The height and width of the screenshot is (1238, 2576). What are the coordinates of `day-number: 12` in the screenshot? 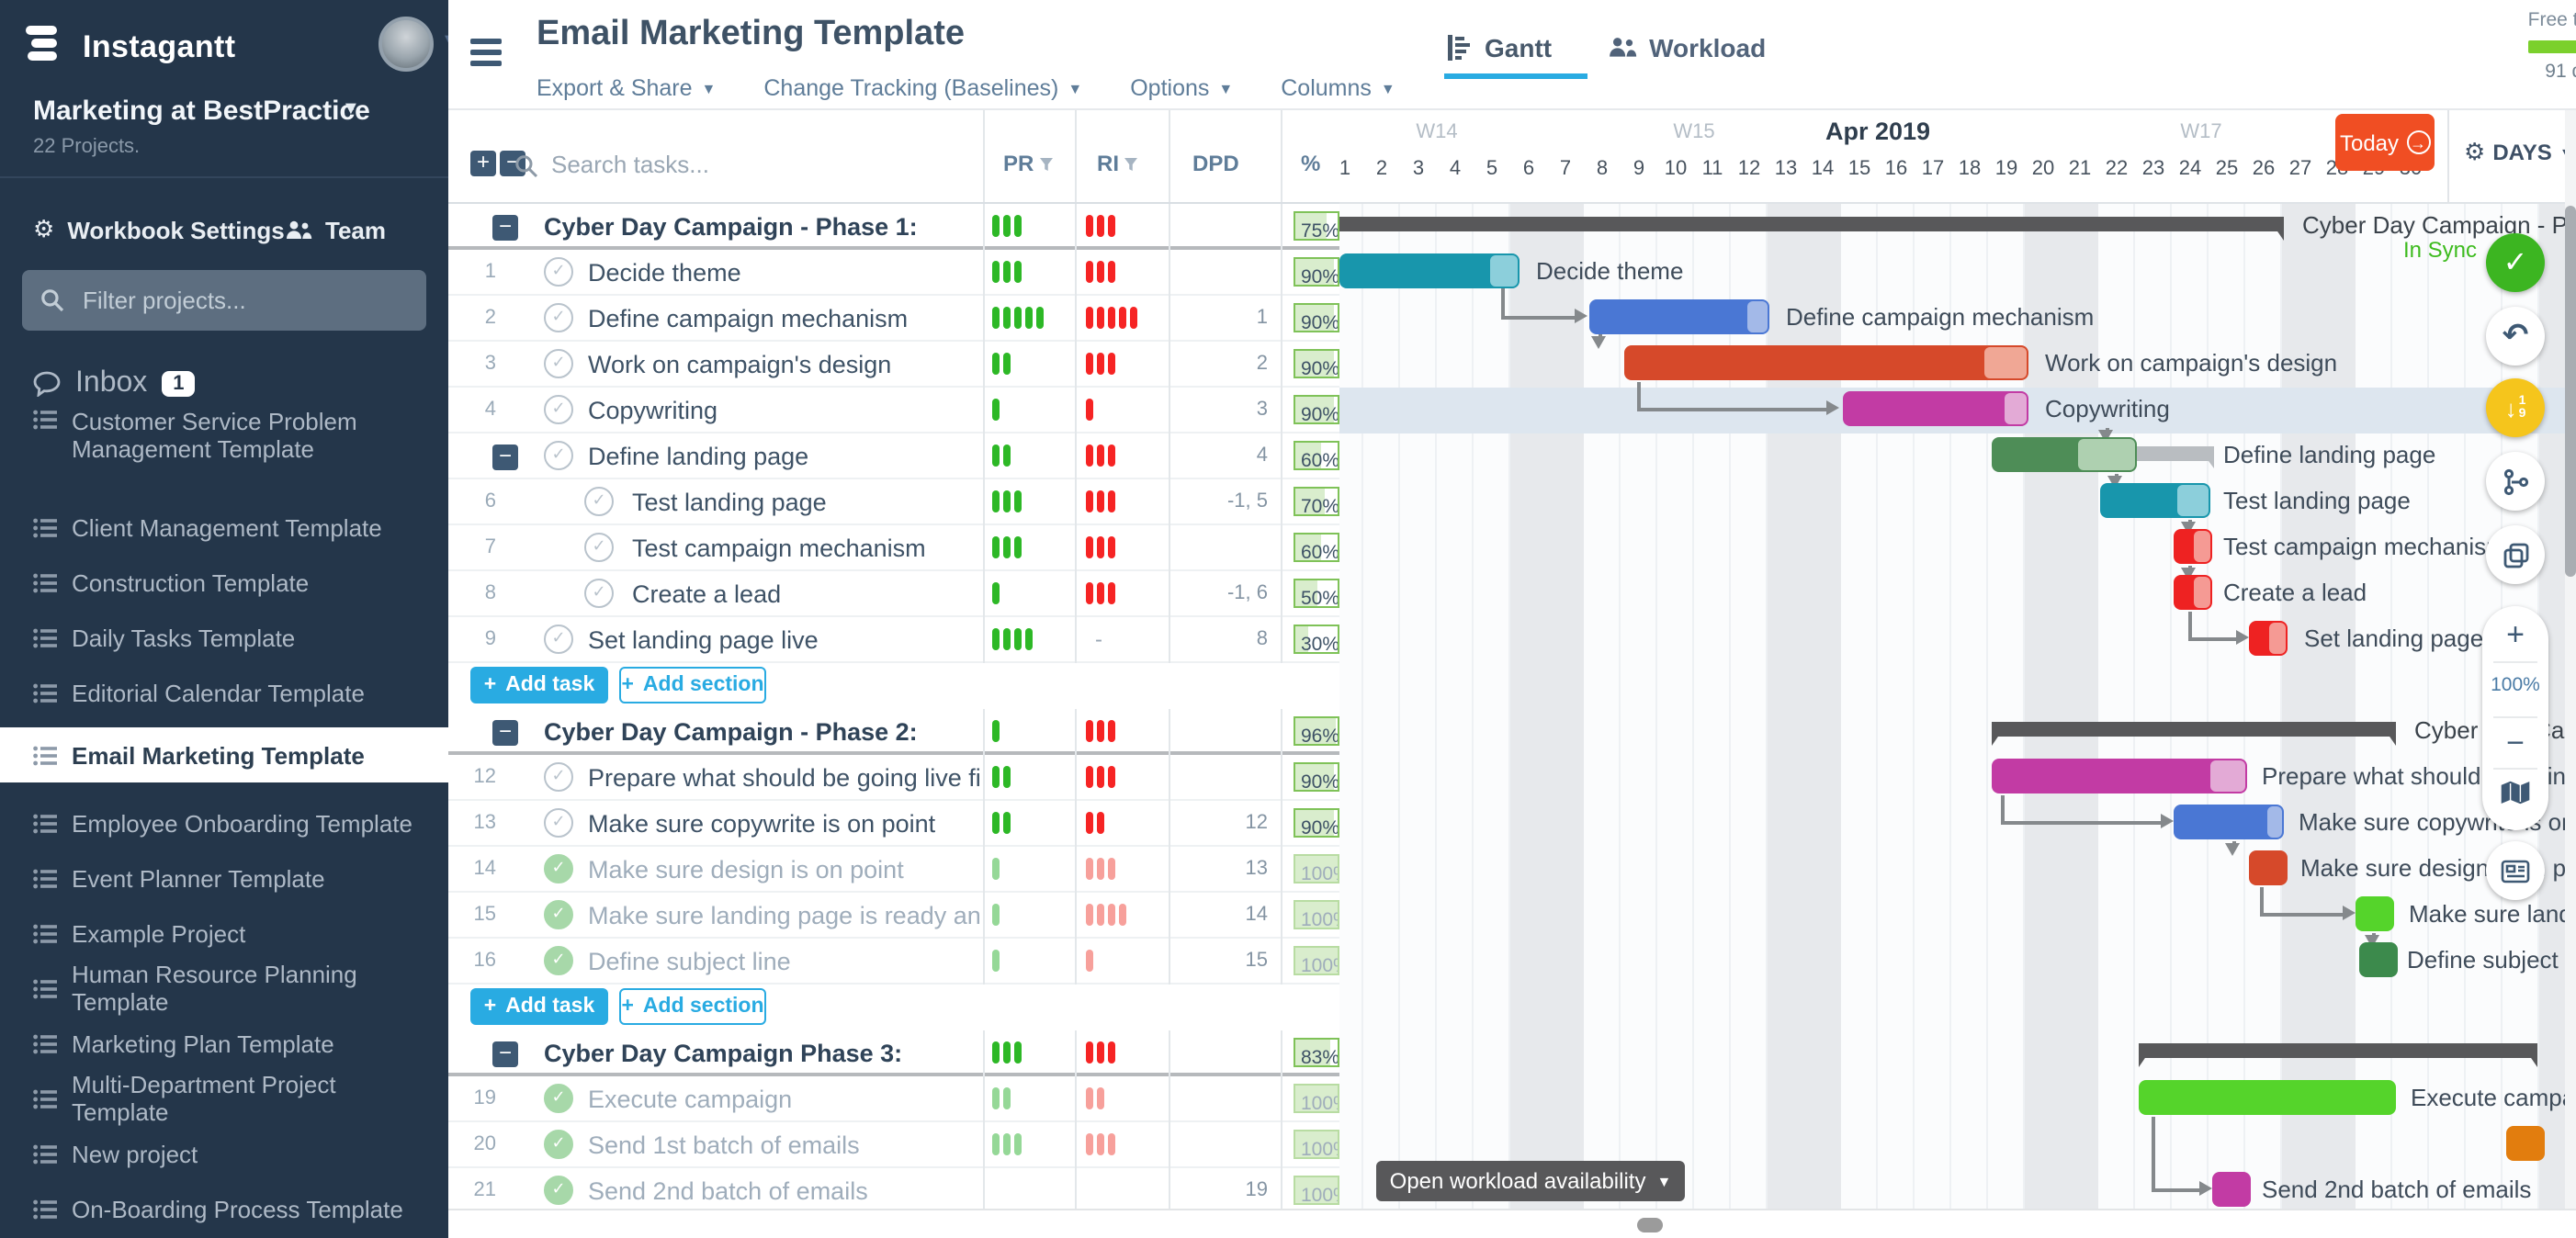 It's located at (1749, 169).